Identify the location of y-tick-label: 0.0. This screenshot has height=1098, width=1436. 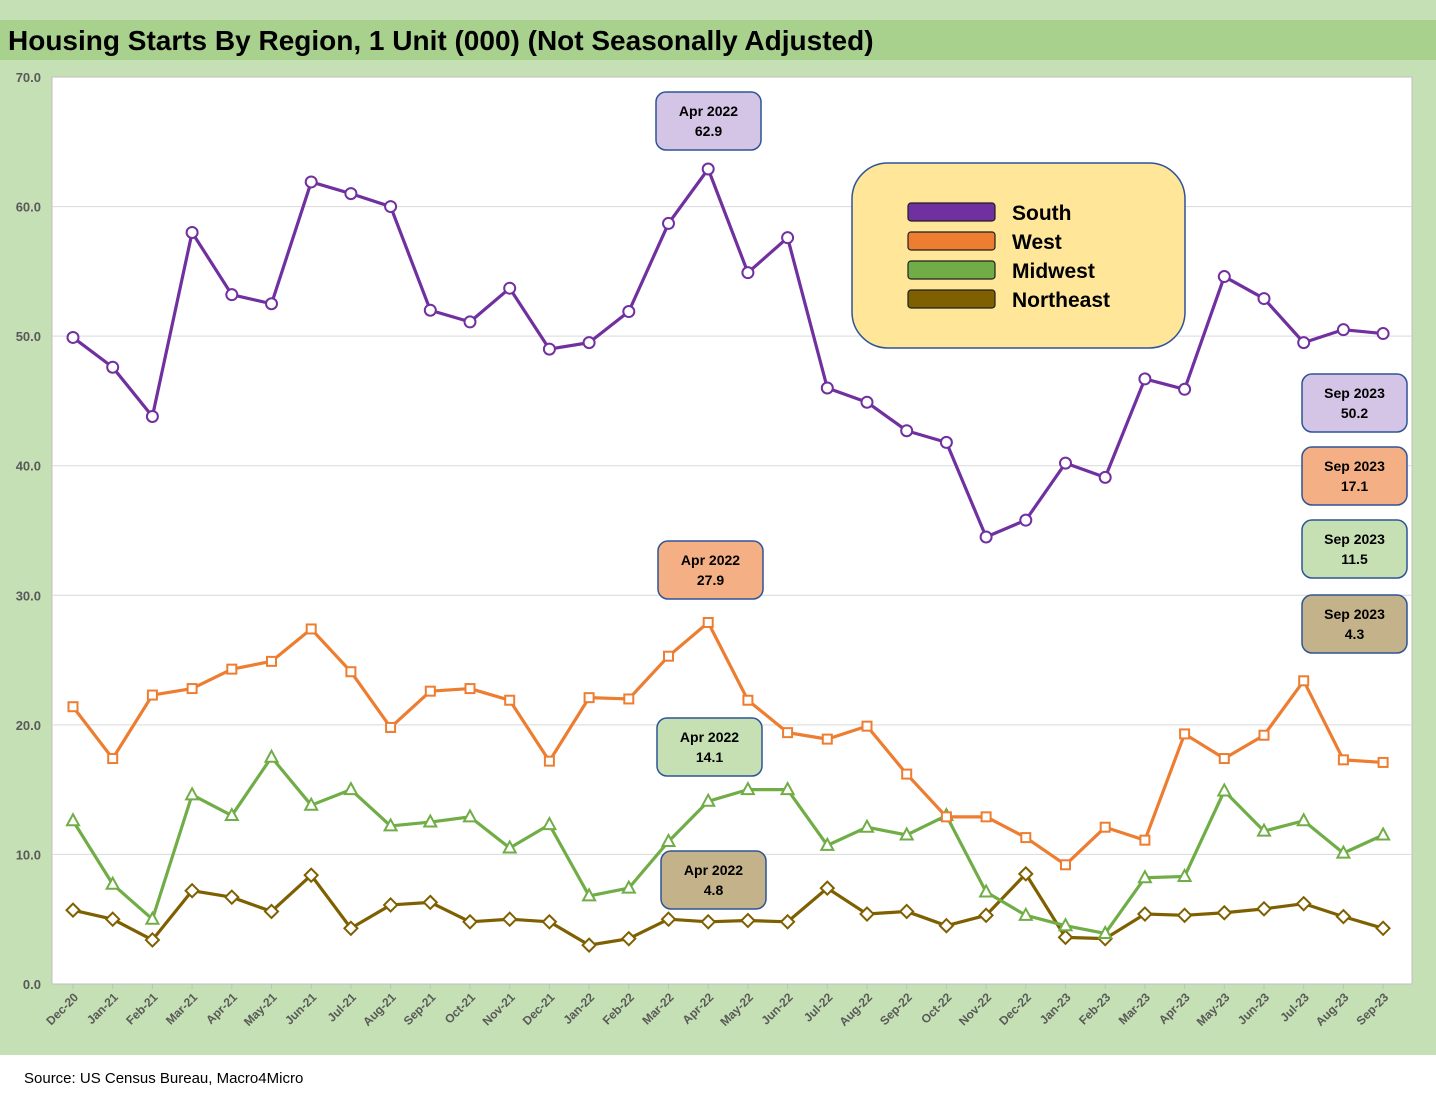
(32, 984).